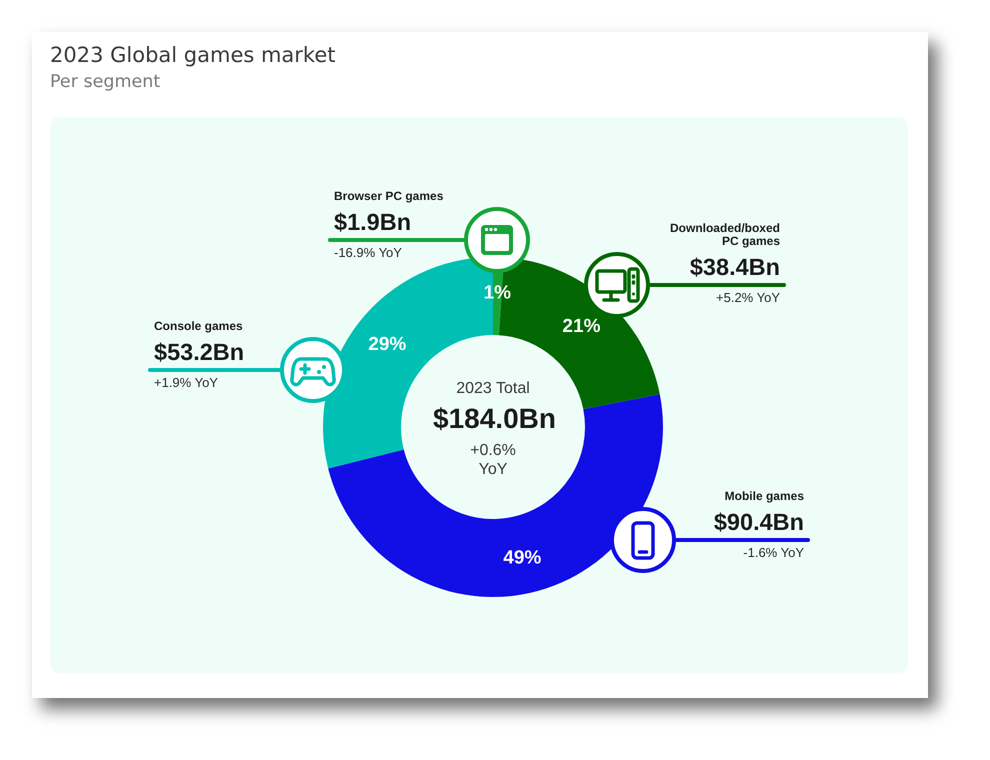  I want to click on text: 1%, so click(498, 293).